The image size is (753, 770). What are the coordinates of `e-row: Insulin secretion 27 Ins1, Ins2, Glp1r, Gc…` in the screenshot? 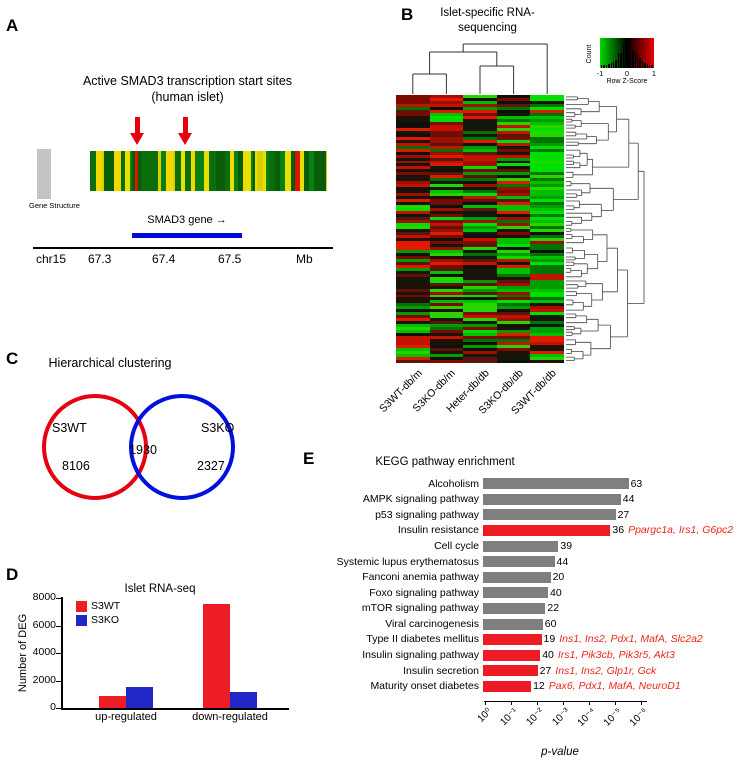 It's located at (526, 671).